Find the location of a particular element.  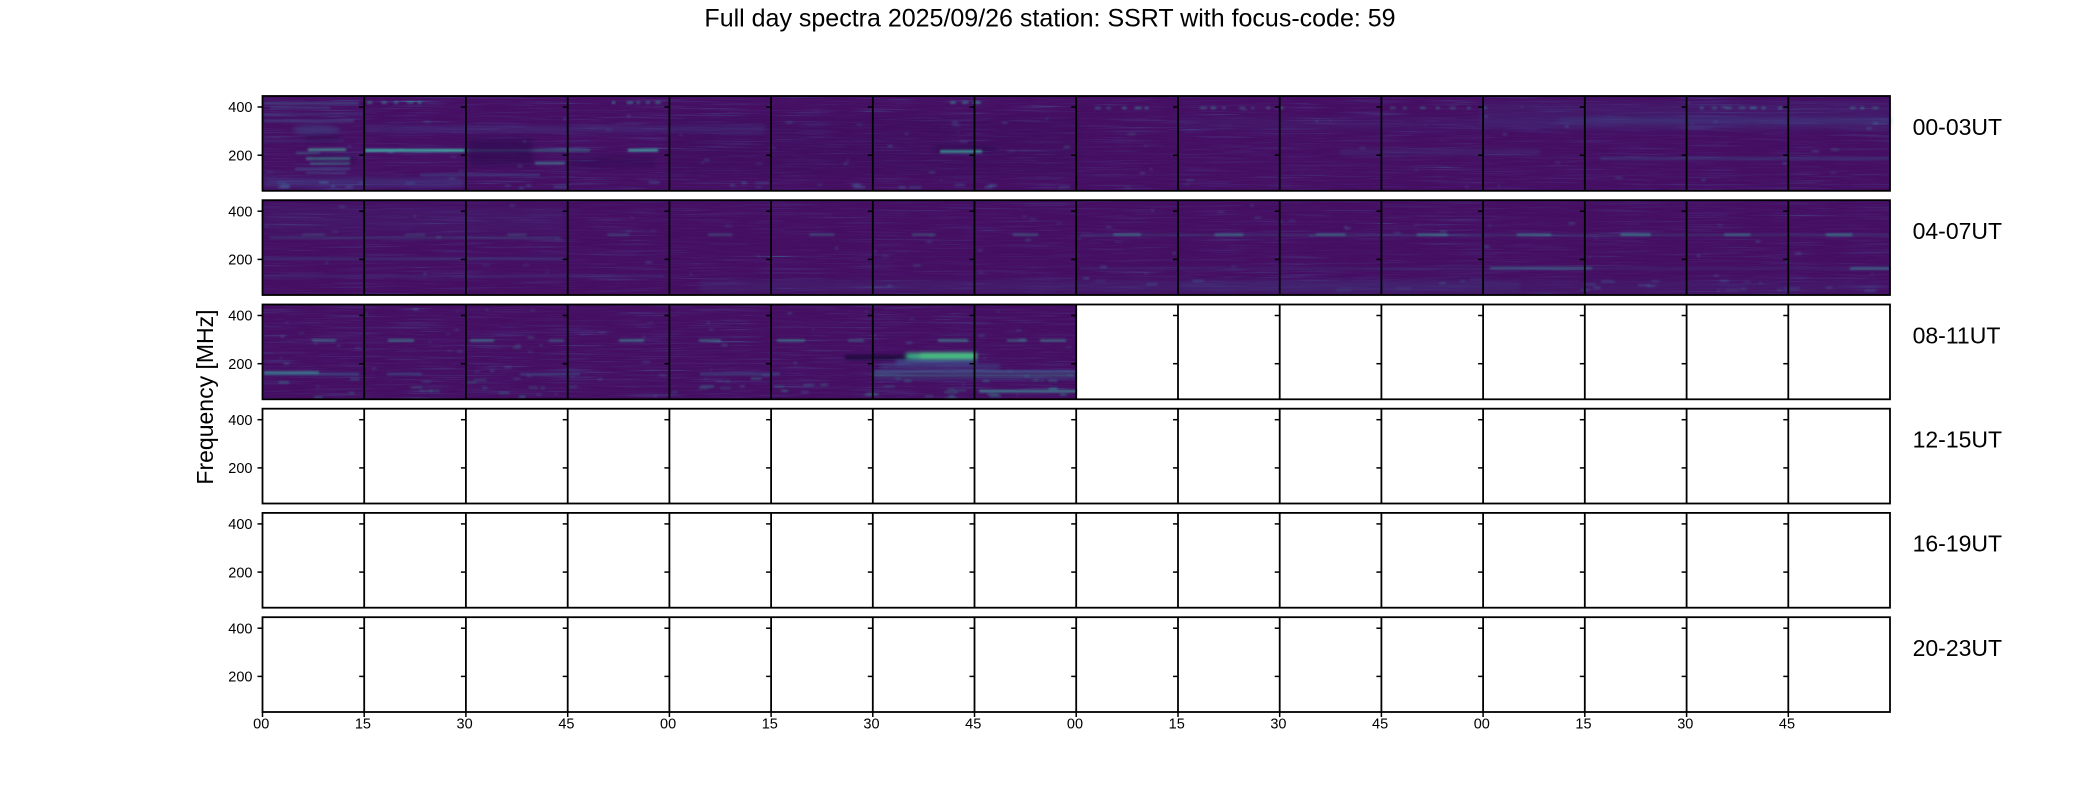

svg-text: 08-11UT is located at coordinates (1957, 335).